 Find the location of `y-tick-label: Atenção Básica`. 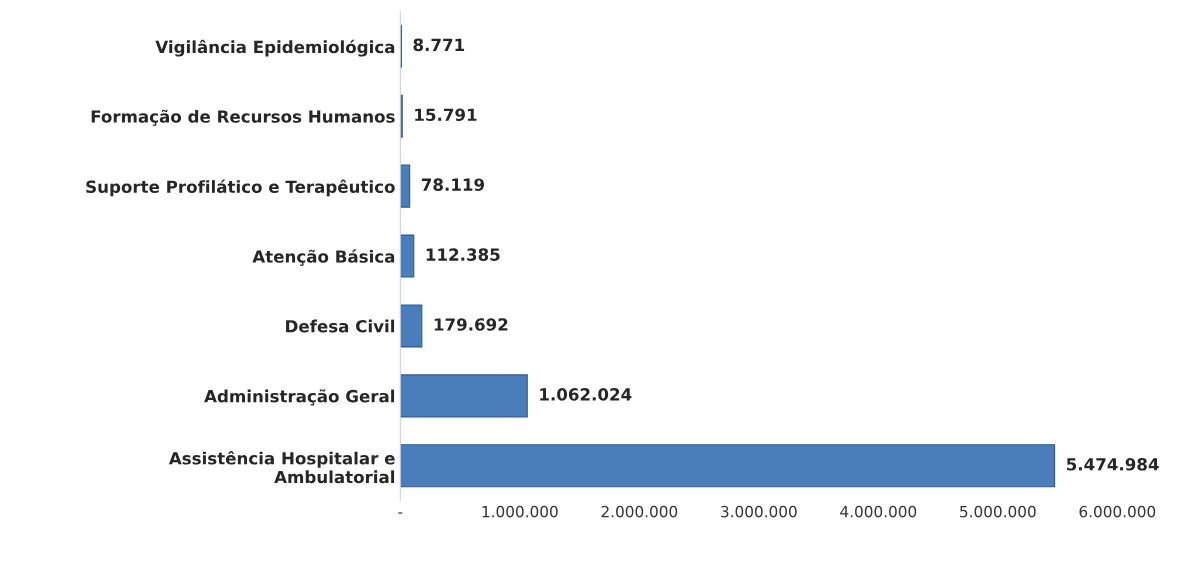

y-tick-label: Atenção Básica is located at coordinates (323, 257).